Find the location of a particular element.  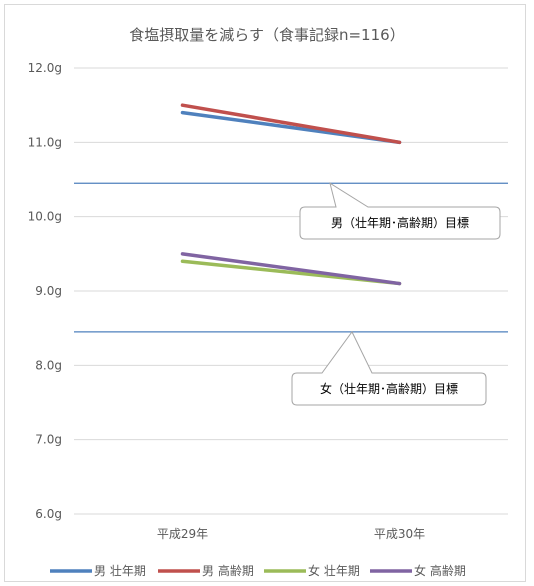

x-axis-ticks: 平成29年 平成30年 is located at coordinates (291, 534).